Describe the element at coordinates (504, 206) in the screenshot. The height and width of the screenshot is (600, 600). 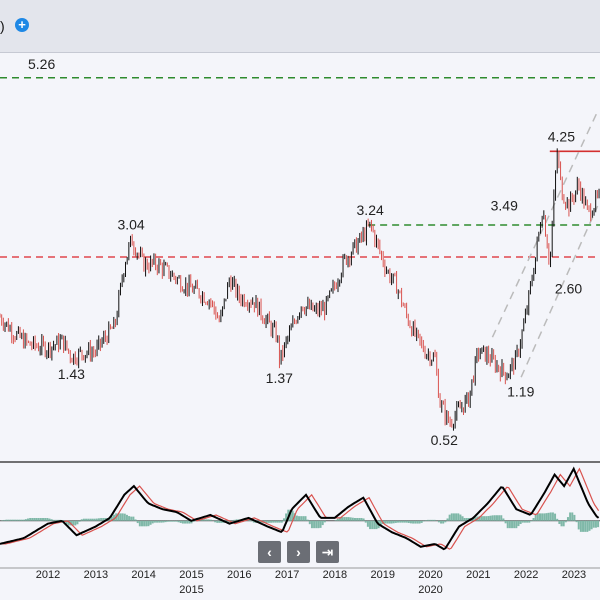
I see `price-annotation-6: 3.49` at that location.